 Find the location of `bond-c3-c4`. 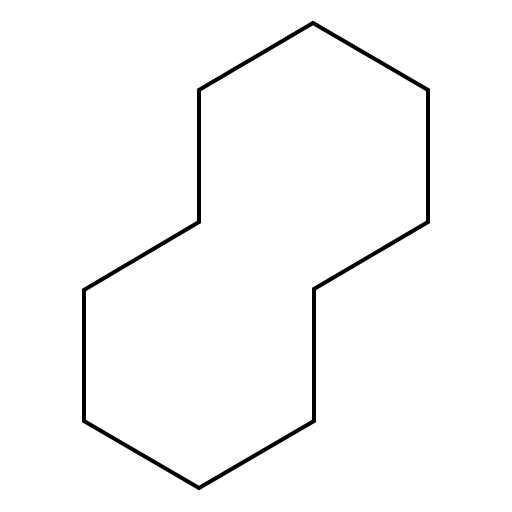

bond-c3-c4 is located at coordinates (371, 255).